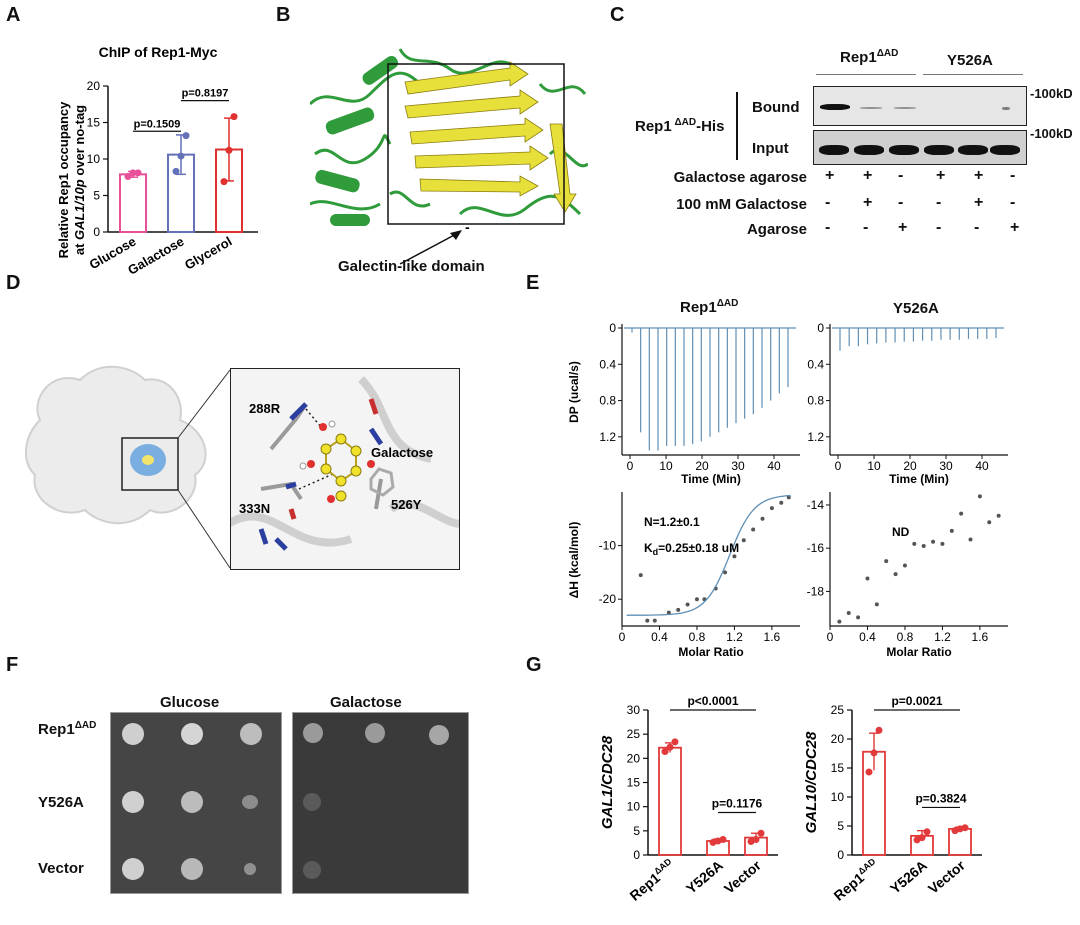 The image size is (1080, 925). Describe the element at coordinates (345, 463) in the screenshot. I see `binding-site-diagram: 288R 333N 526Y Galactose` at that location.